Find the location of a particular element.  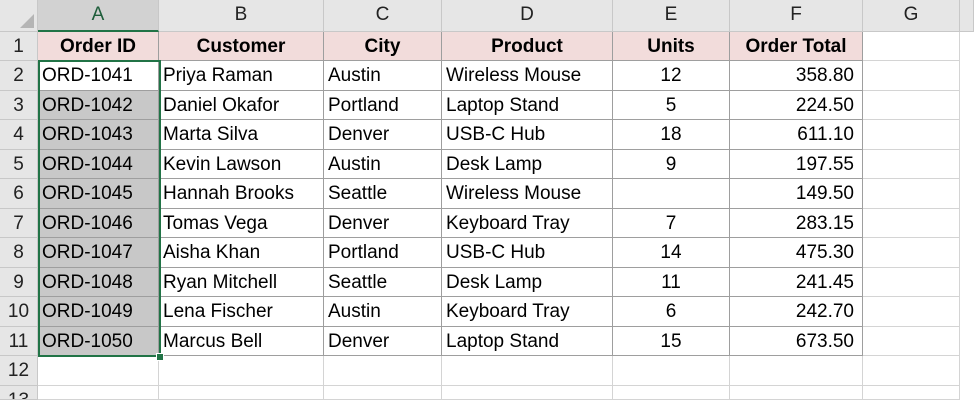

column-header-c: C is located at coordinates (383, 16).